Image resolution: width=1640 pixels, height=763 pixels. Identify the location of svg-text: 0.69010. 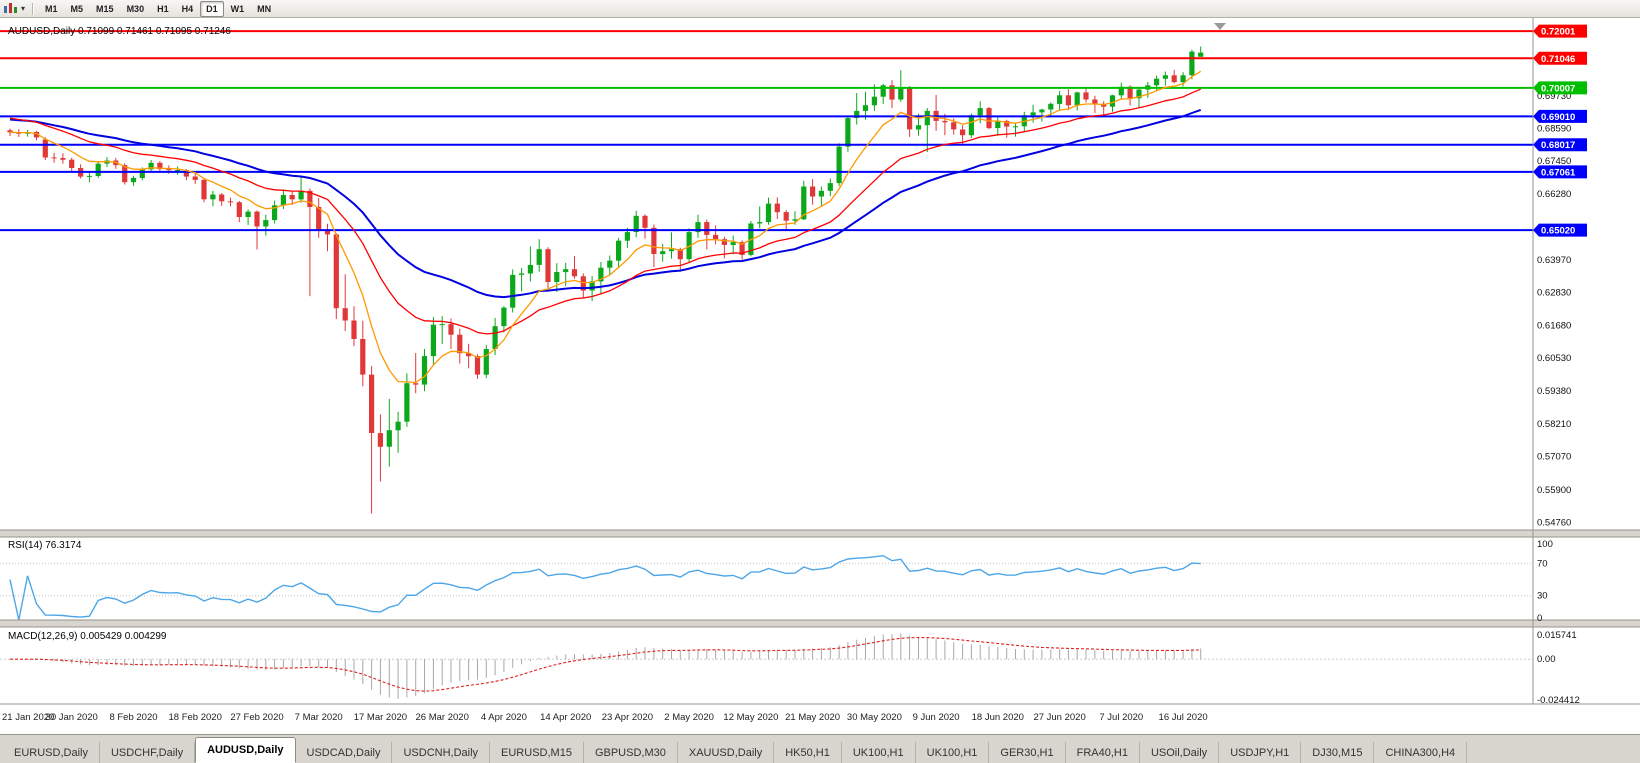
(1558, 117).